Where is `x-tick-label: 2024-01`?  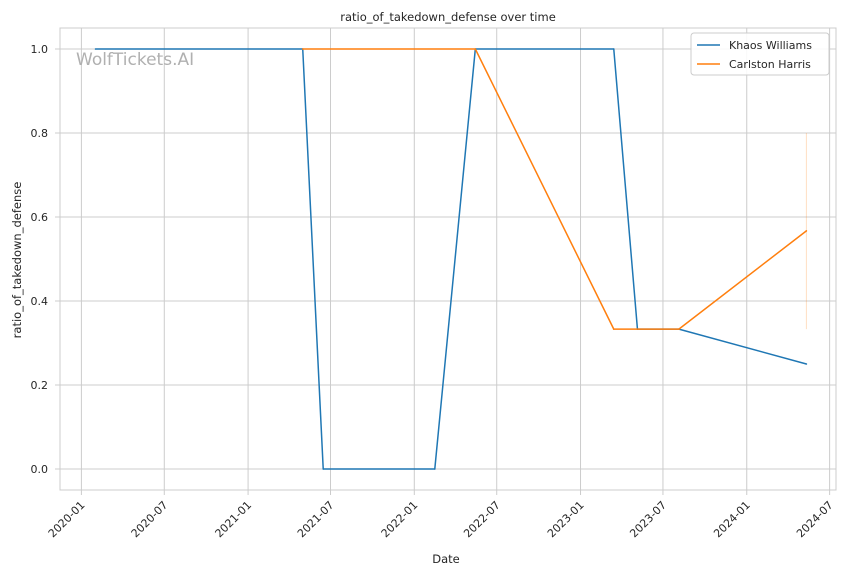 x-tick-label: 2024-01 is located at coordinates (732, 520).